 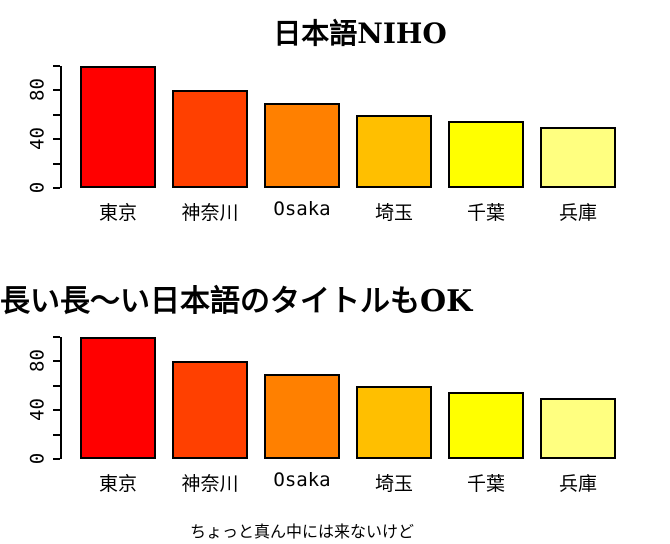 I want to click on chart-subtitle: ちょっと真ん中には来ないけど, so click(x=302, y=531).